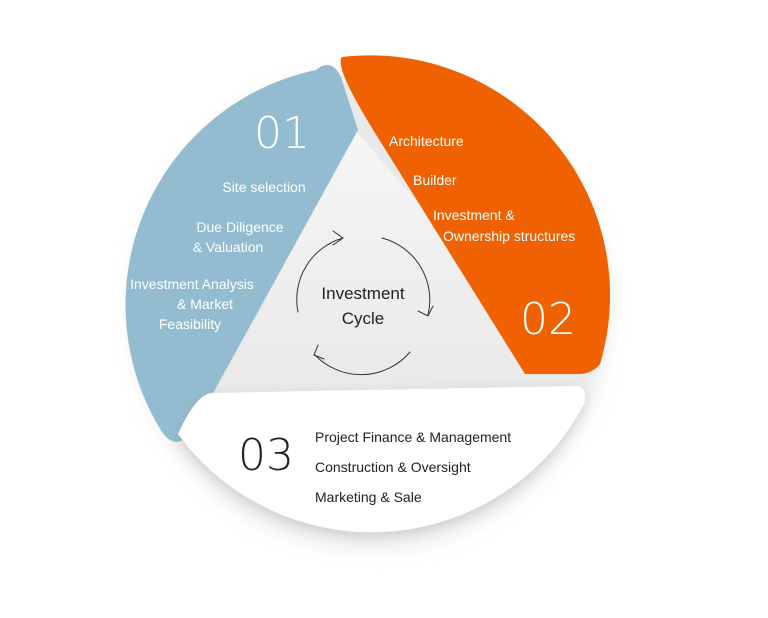 The image size is (768, 618). Describe the element at coordinates (228, 247) in the screenshot. I see `segment-01-item: & Valuation` at that location.